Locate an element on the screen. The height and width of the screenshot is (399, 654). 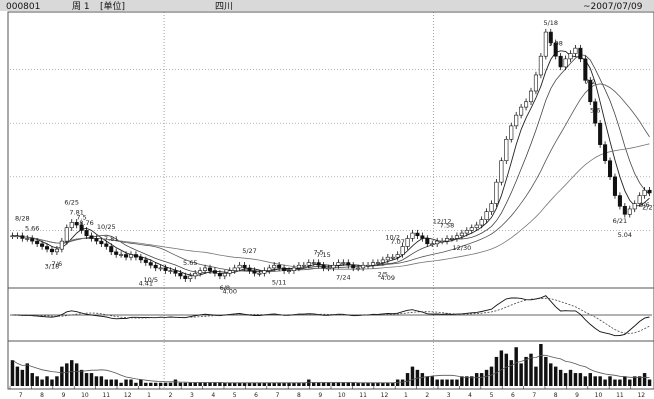
header-code: 000801 is located at coordinates (23, 7).